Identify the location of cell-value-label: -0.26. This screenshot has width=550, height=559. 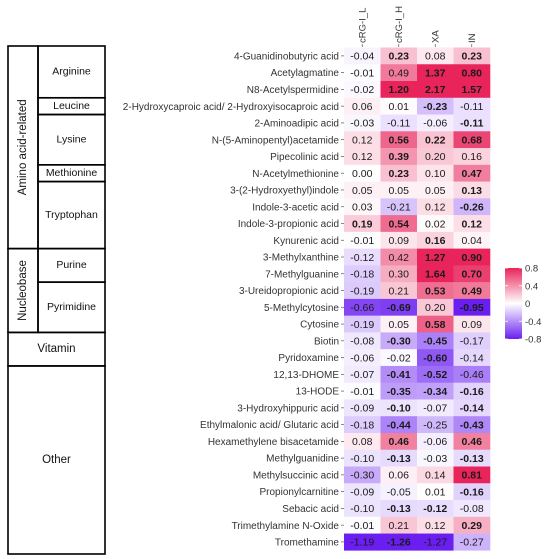
(472, 208).